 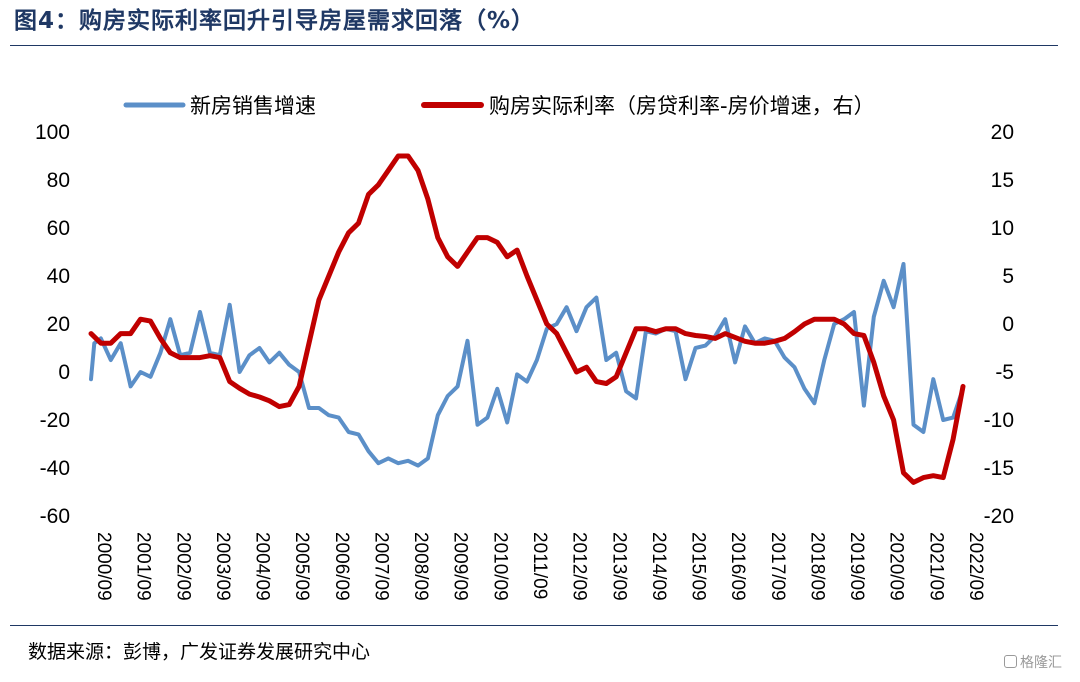 I want to click on watermark-logo-icon, so click(x=1010, y=661).